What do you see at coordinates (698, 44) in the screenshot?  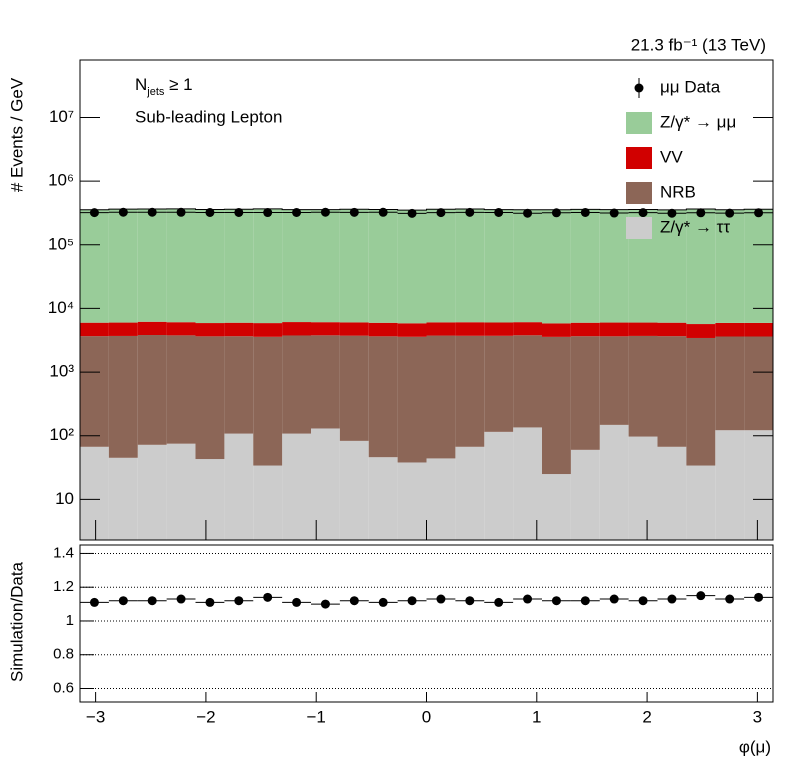 I see `lumi-label: 21.3 fb⁻¹ (13 TeV)` at bounding box center [698, 44].